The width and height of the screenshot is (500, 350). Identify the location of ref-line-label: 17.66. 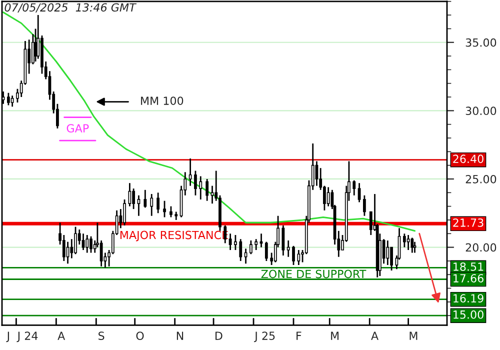
(469, 278).